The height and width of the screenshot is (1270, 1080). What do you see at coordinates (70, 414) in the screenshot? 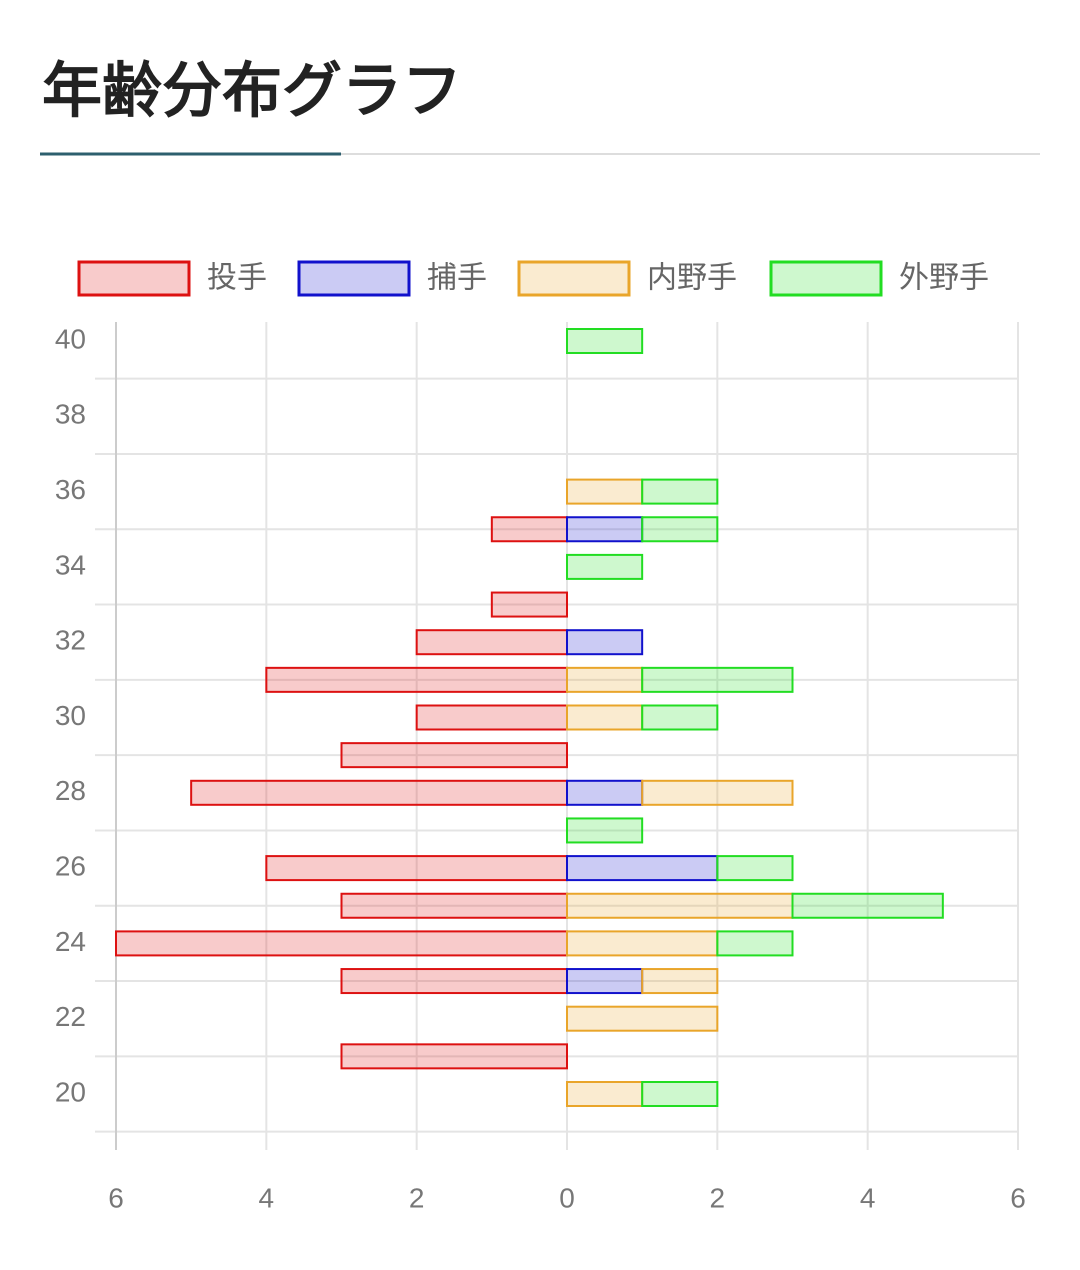
I see `y-tick-label: 38` at bounding box center [70, 414].